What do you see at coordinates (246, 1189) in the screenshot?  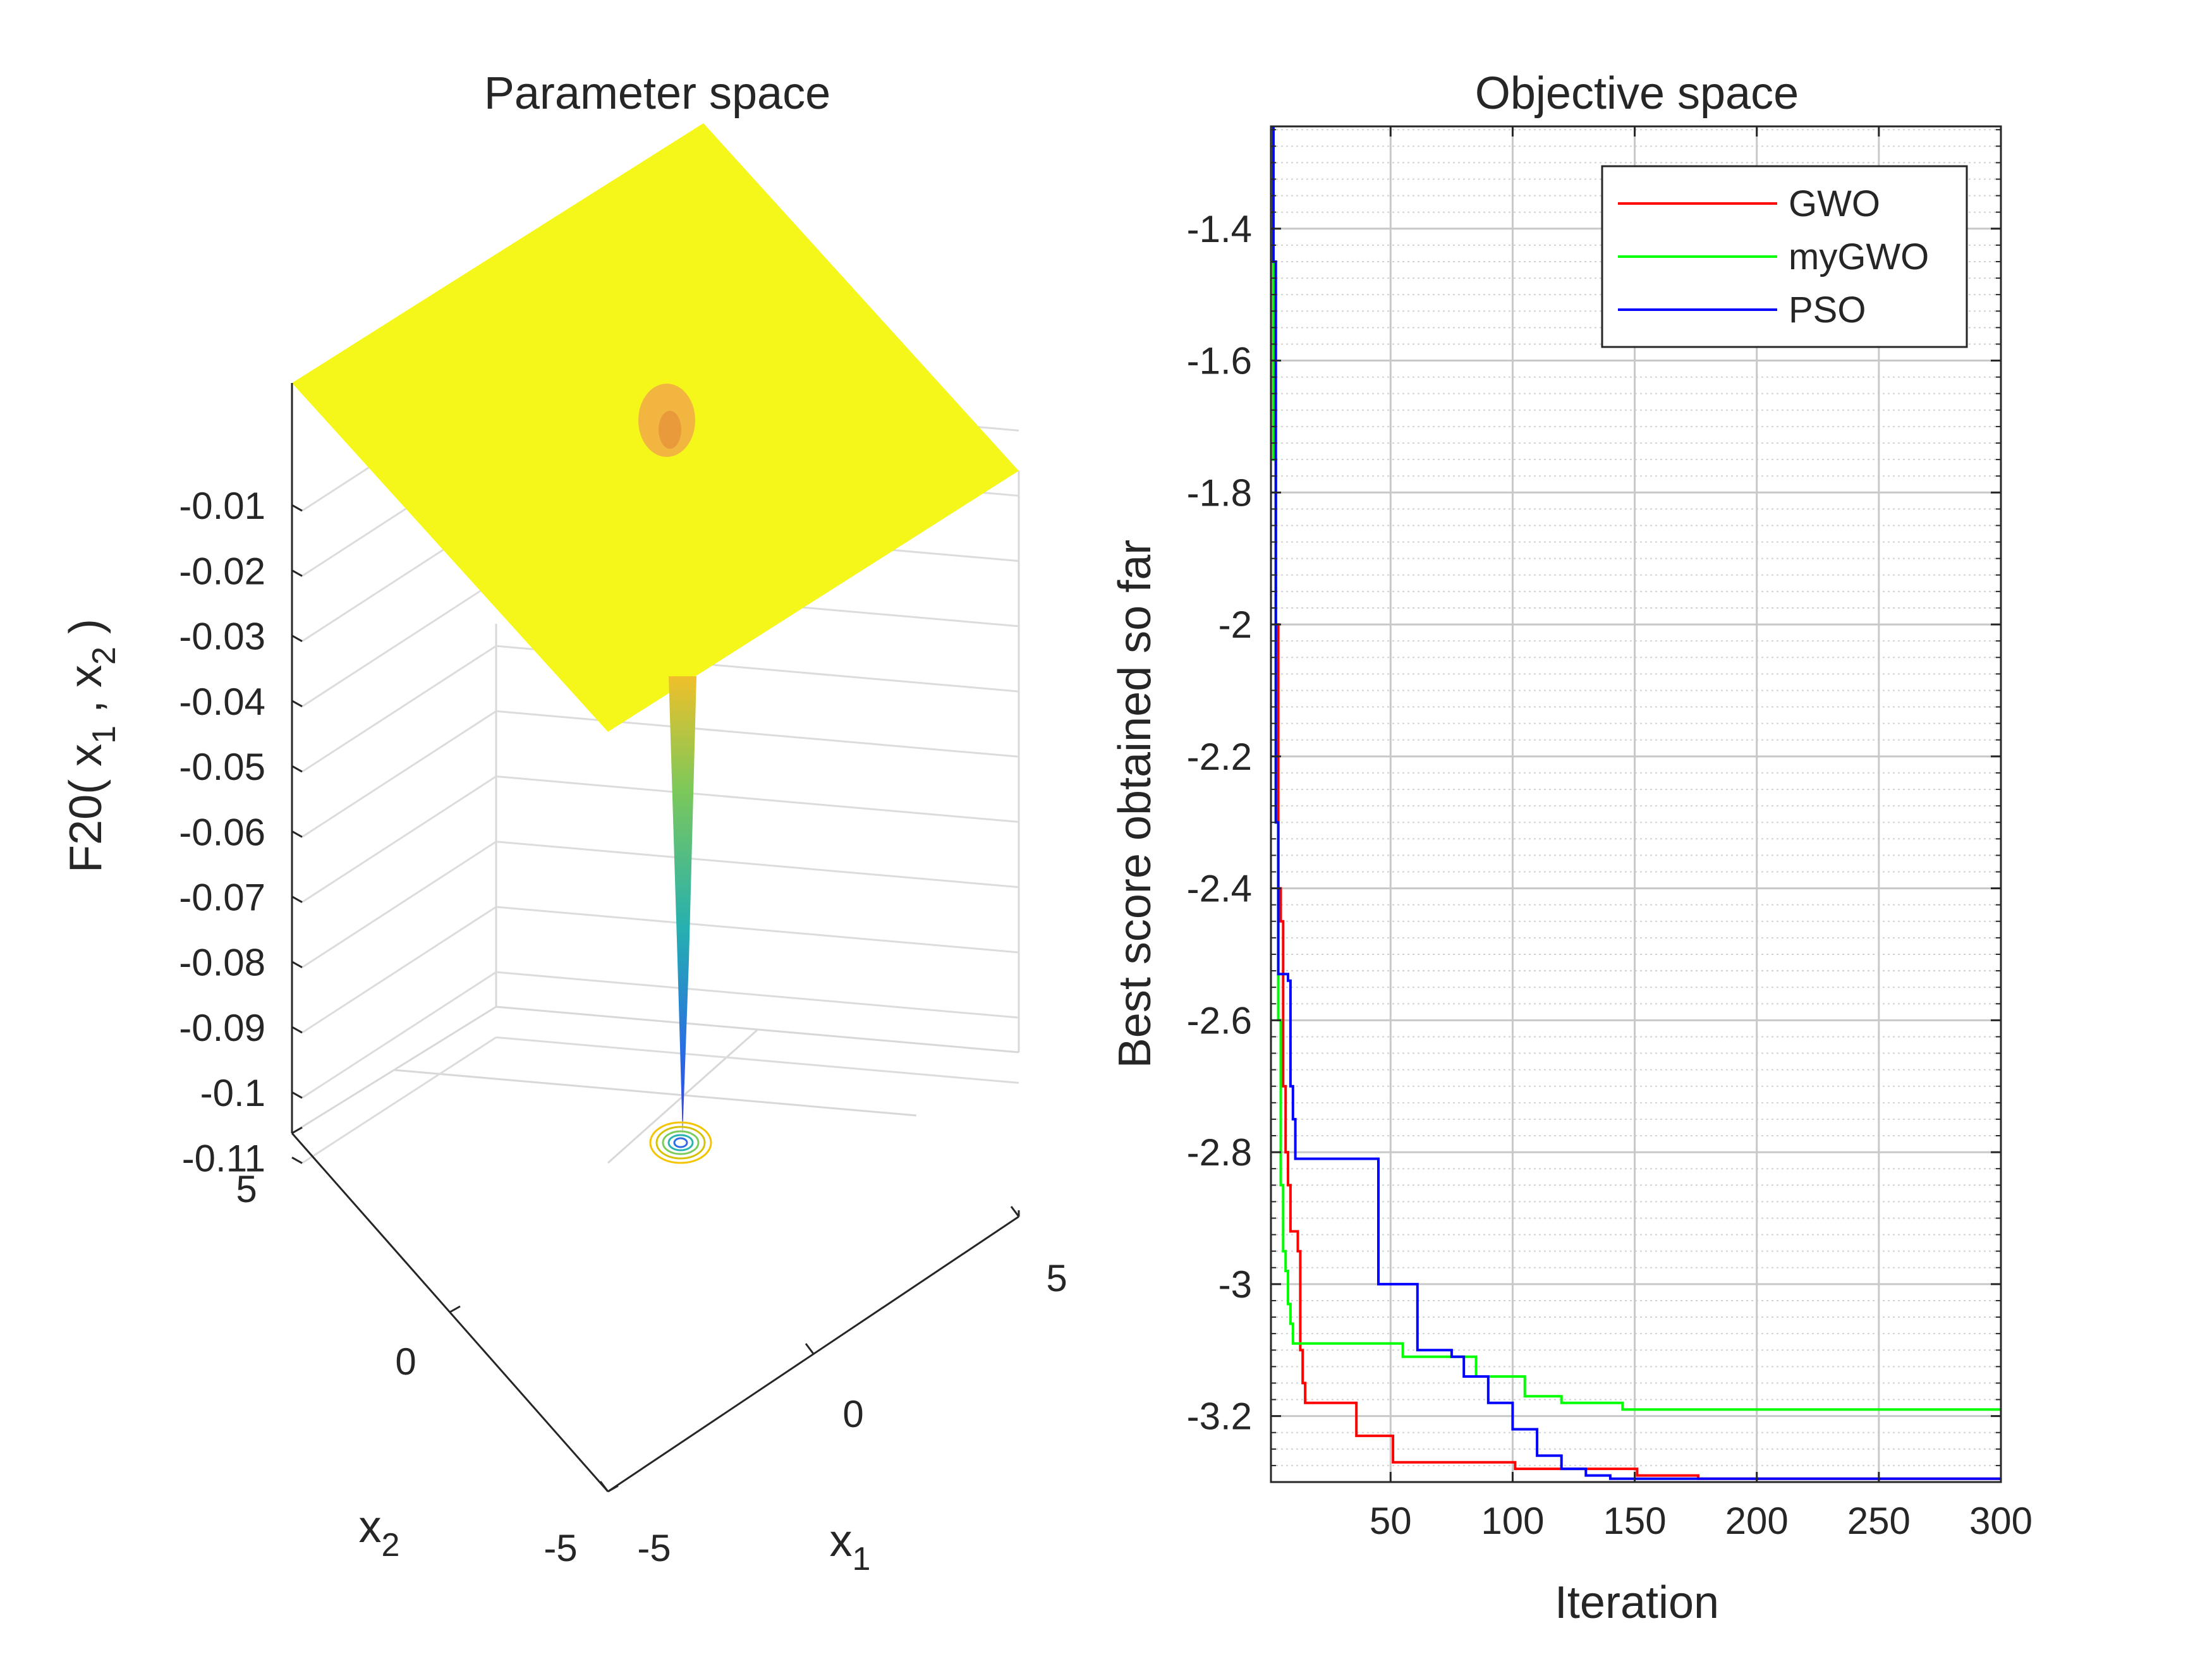 I see `x2-tick-label: 5` at bounding box center [246, 1189].